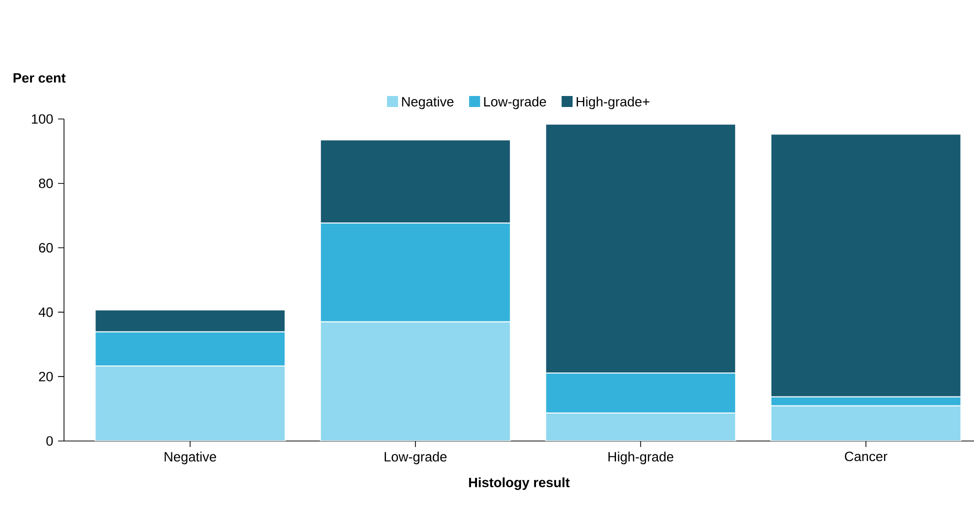  Describe the element at coordinates (519, 483) in the screenshot. I see `x-axis-title: Histology result` at that location.